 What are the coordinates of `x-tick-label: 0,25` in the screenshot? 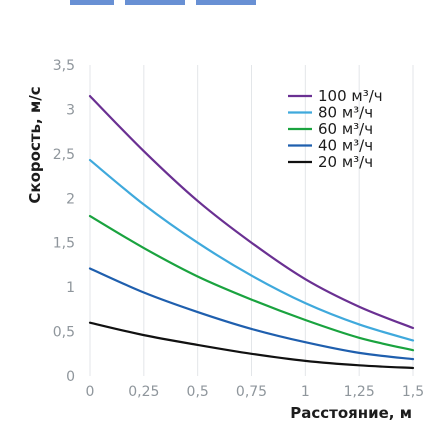 It's located at (143, 392).